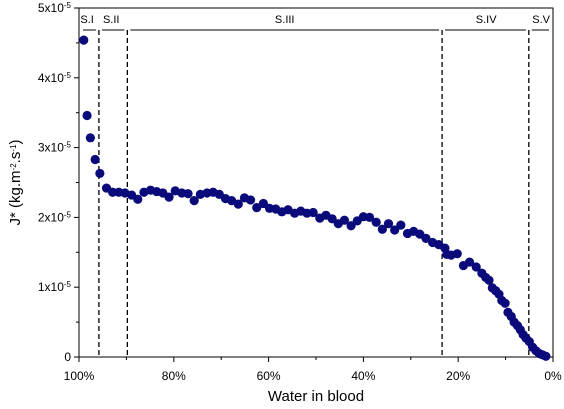 Image resolution: width=564 pixels, height=409 pixels. Describe the element at coordinates (13, 167) in the screenshot. I see `y-axis-title-exp1: -2` at that location.